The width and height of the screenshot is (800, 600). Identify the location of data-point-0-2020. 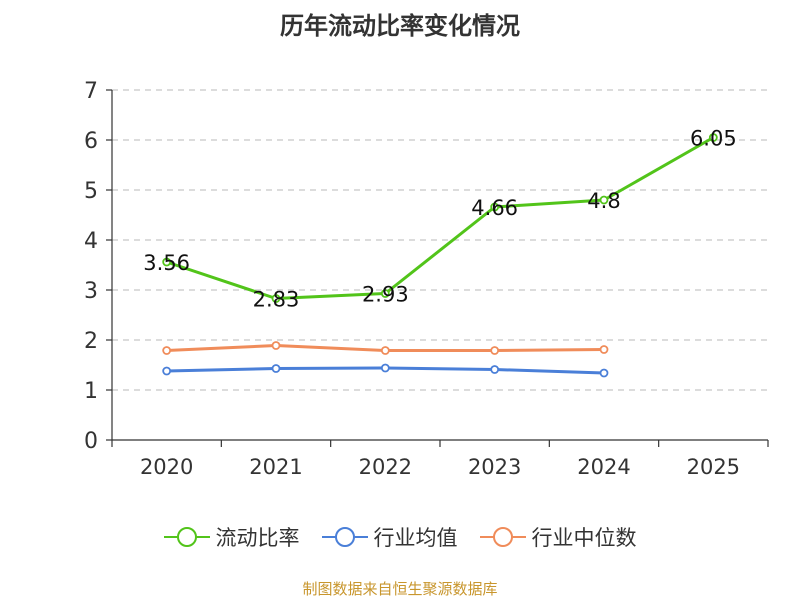
(167, 262).